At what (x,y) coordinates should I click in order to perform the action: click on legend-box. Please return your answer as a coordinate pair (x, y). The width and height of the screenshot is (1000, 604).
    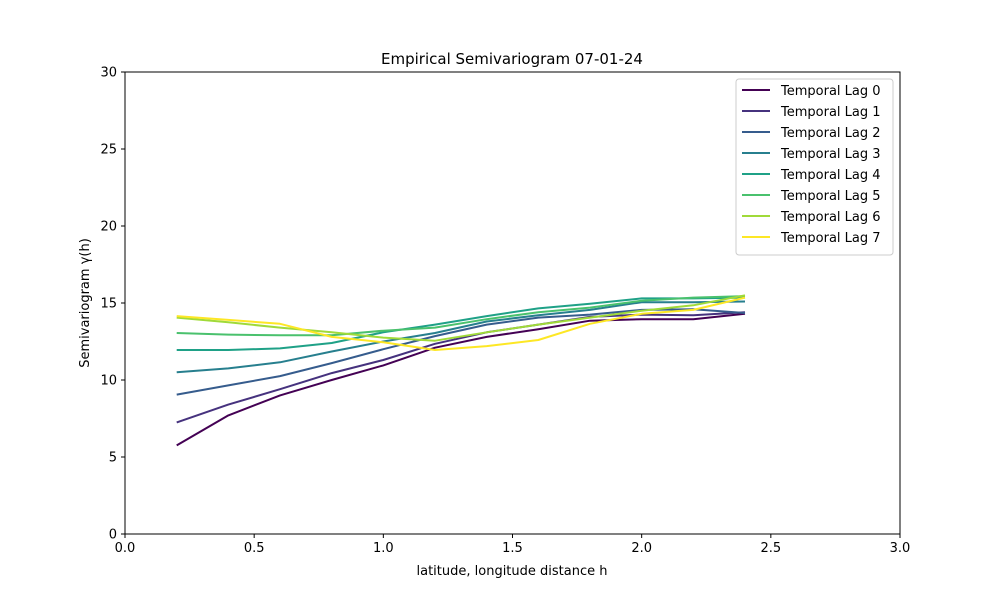
    Looking at the image, I should click on (814, 167).